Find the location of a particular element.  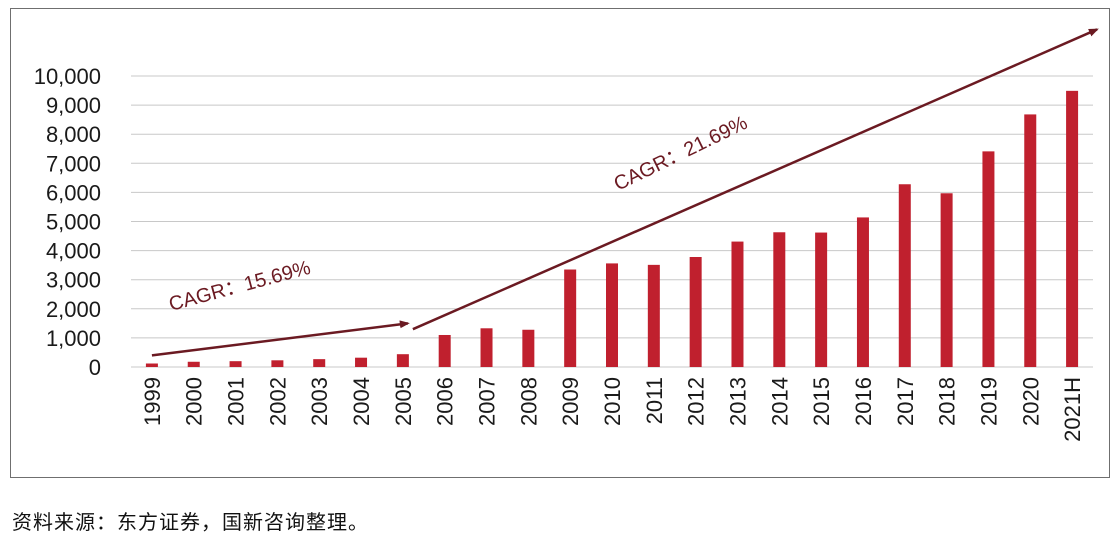

x-tick-label: 2018 is located at coordinates (947, 401).